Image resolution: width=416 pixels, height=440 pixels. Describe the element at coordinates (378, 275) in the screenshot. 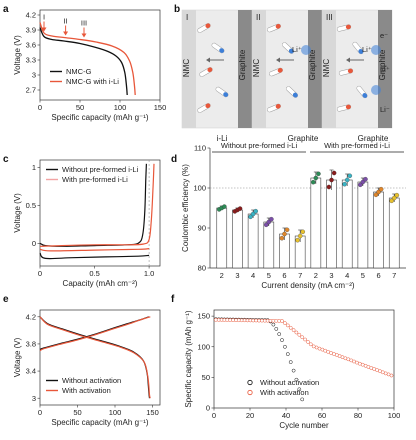

I see `x-tick-label: 6` at that location.